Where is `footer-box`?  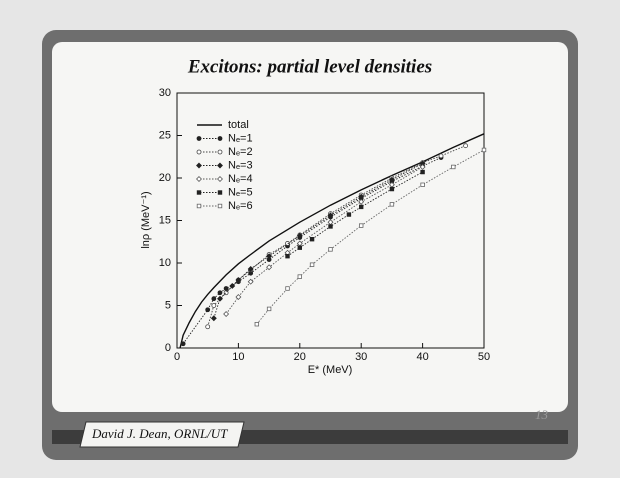
footer-box is located at coordinates (162, 434).